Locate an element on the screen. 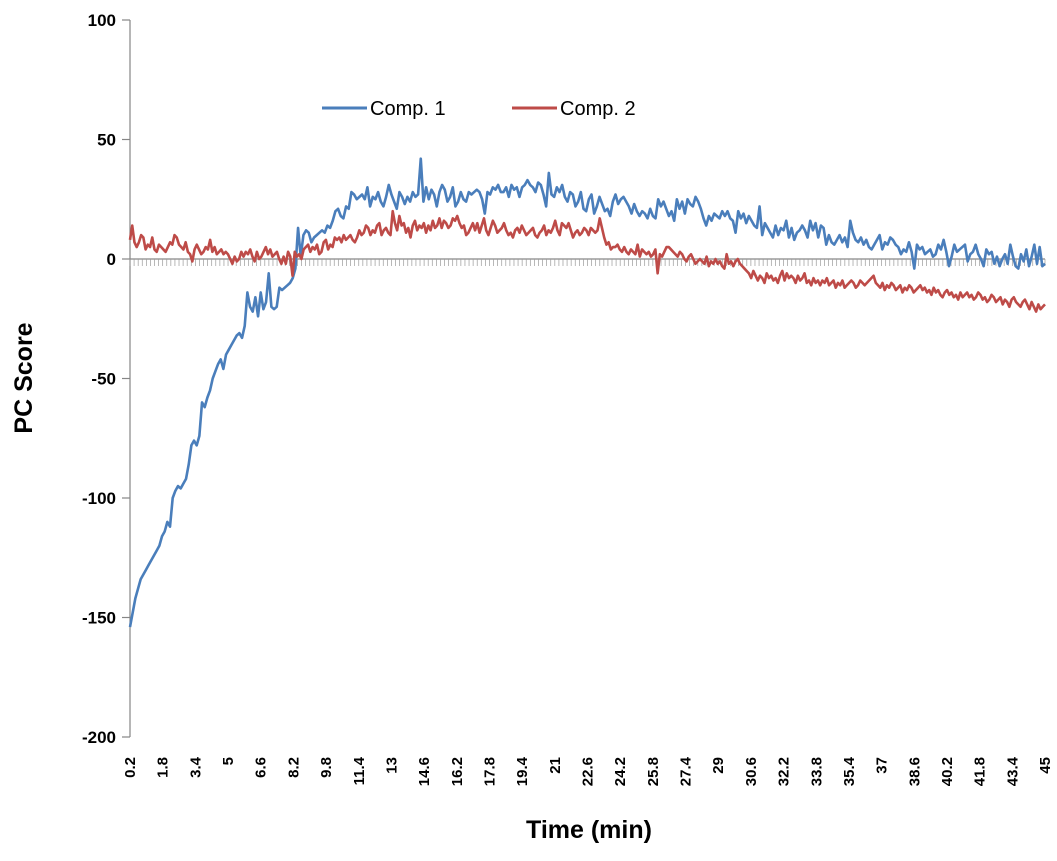 The image size is (1057, 861). x-tick-label: 13 is located at coordinates (391, 765).